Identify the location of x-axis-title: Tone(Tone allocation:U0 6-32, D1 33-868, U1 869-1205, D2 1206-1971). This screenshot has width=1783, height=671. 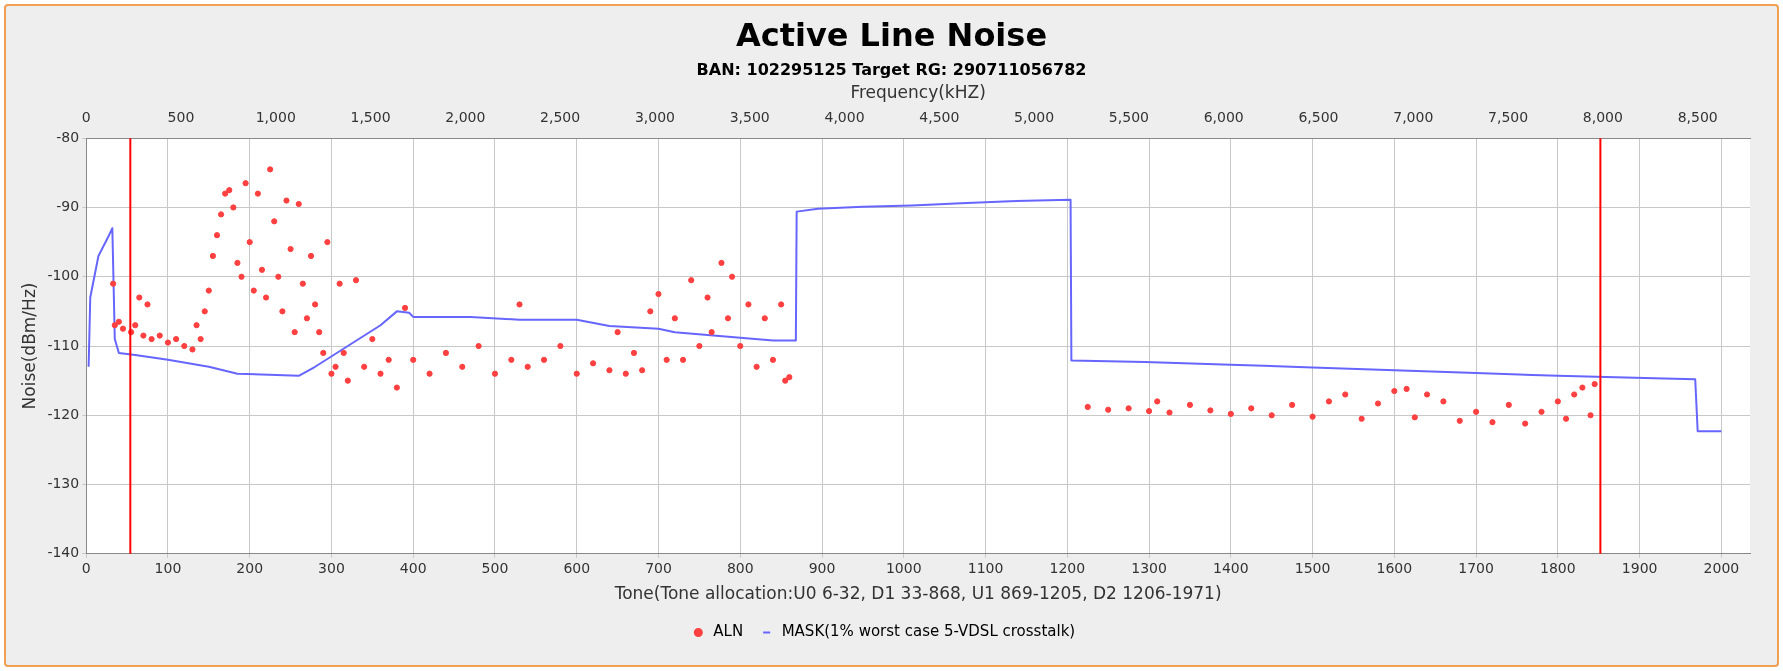
(917, 593).